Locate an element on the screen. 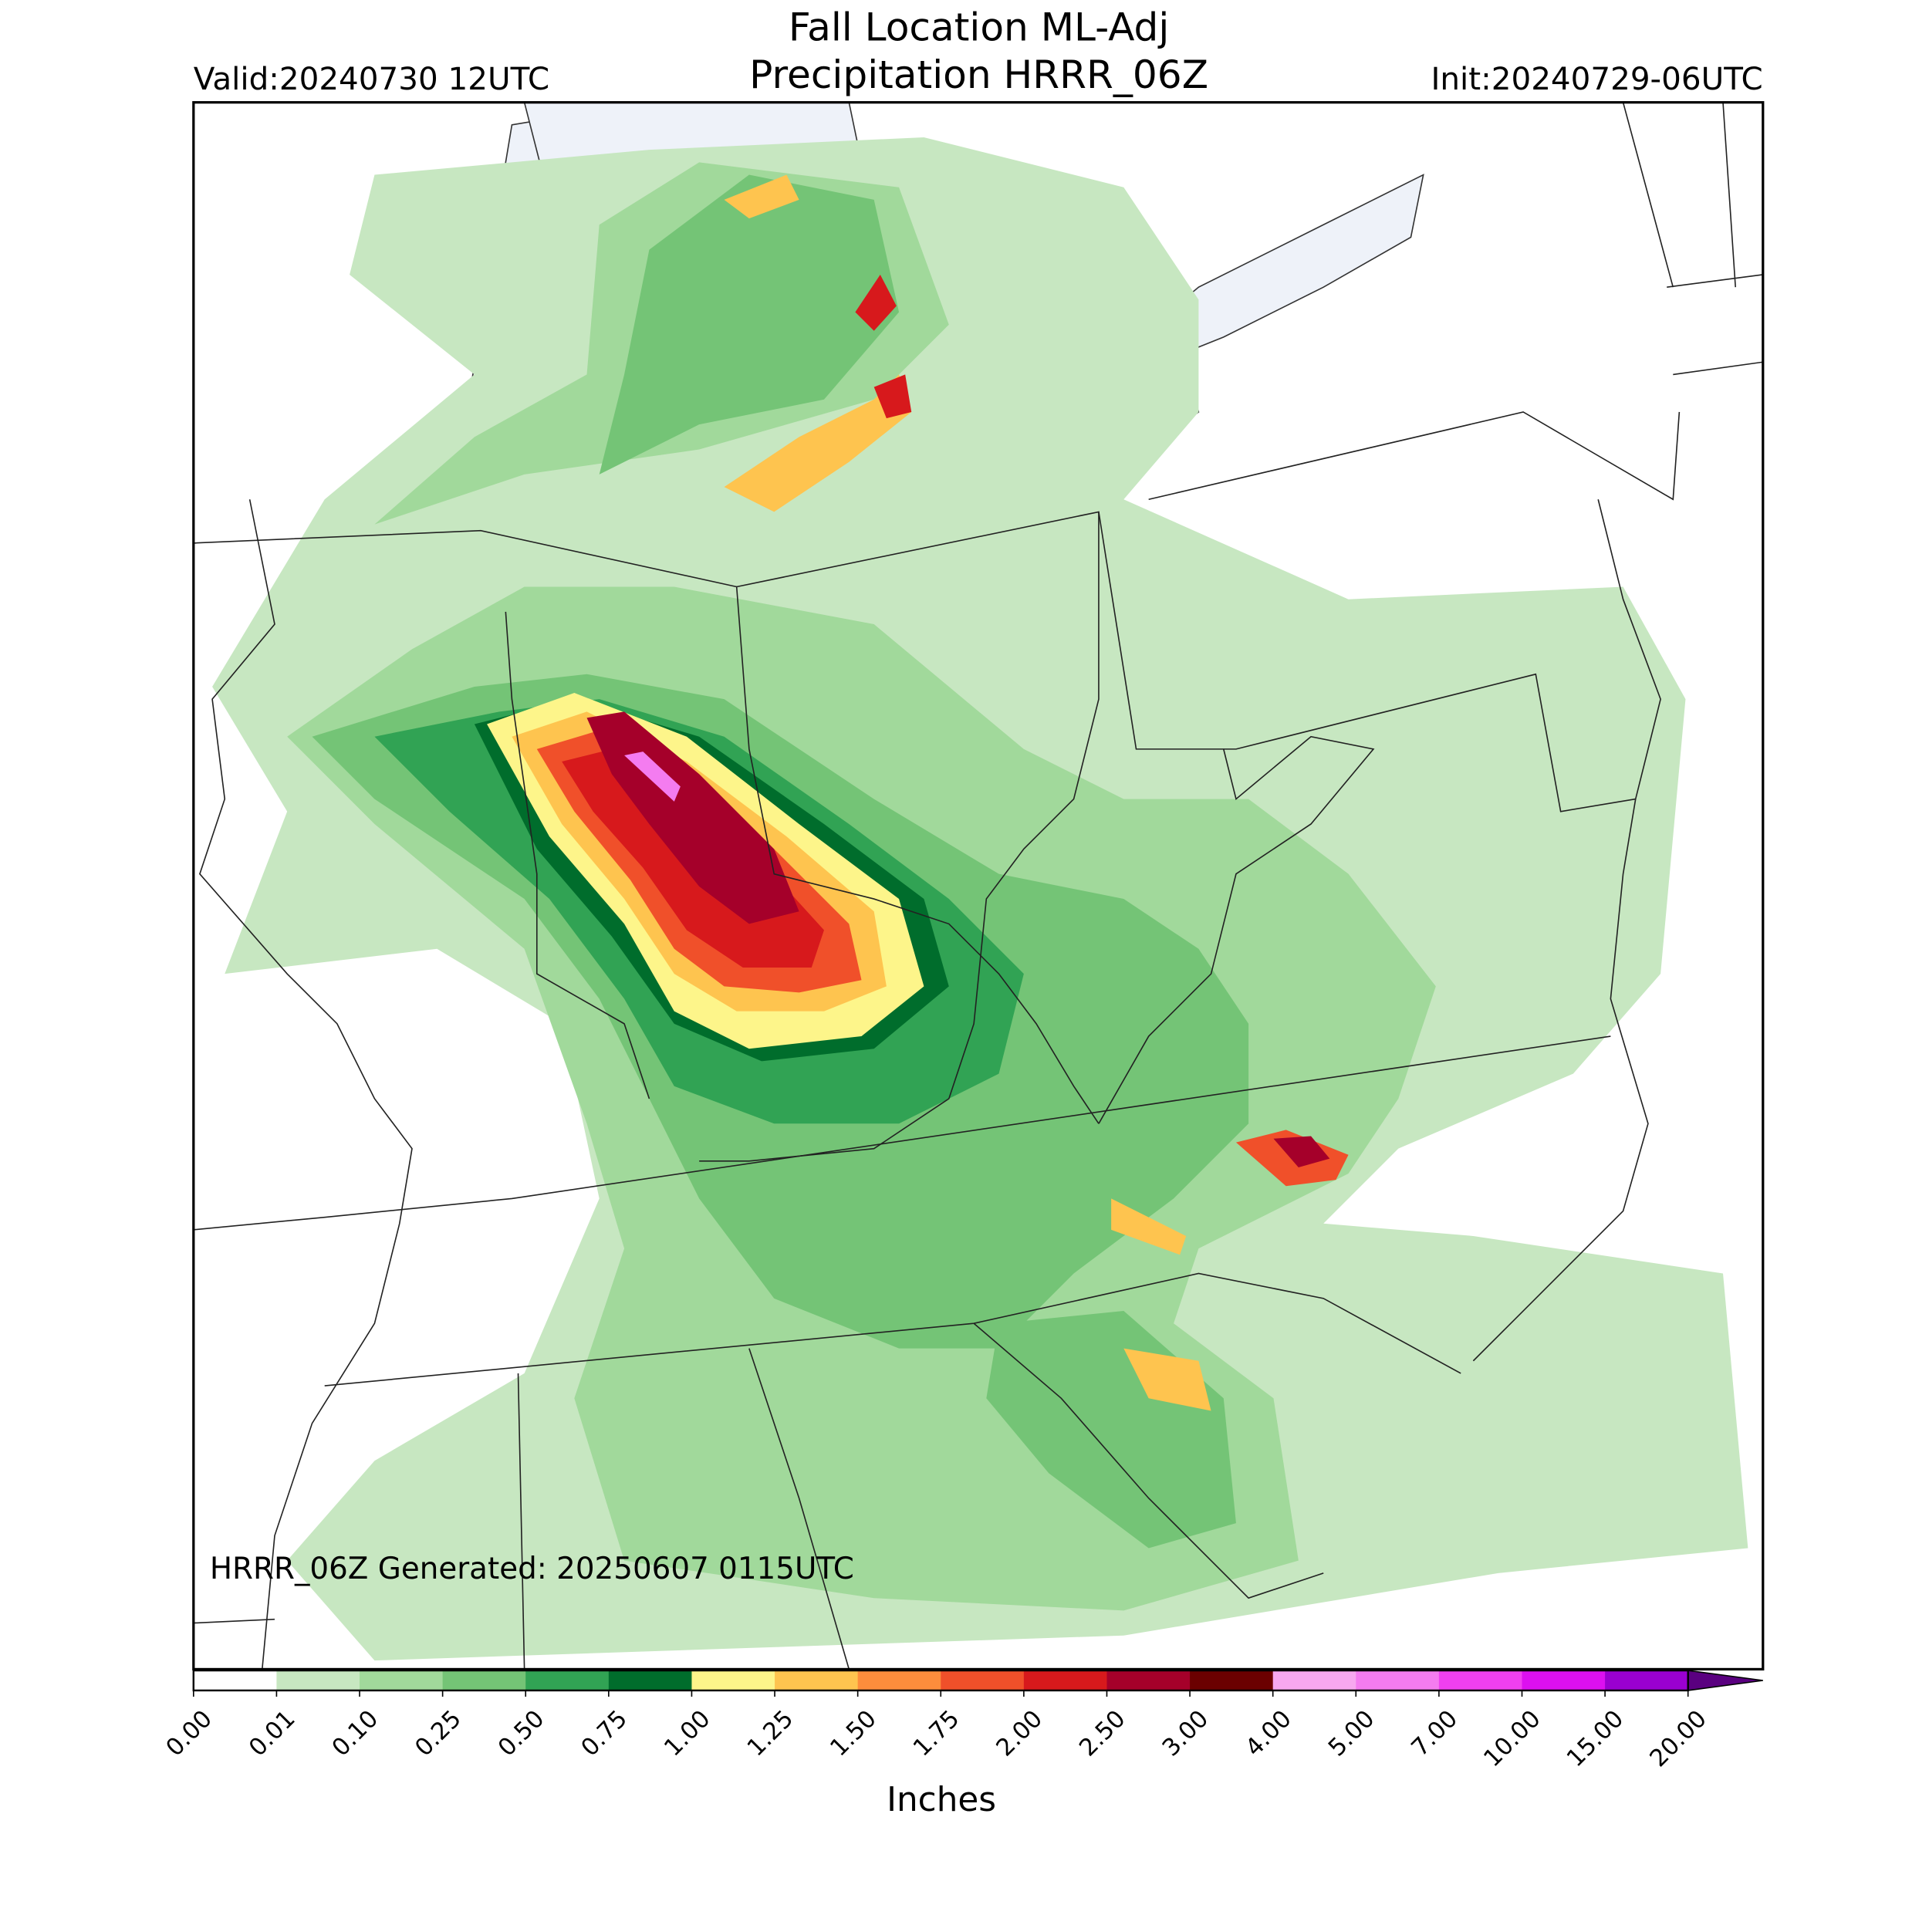 The image size is (1929, 1932). colorbar-tick-label: 0.25 is located at coordinates (438, 1734).